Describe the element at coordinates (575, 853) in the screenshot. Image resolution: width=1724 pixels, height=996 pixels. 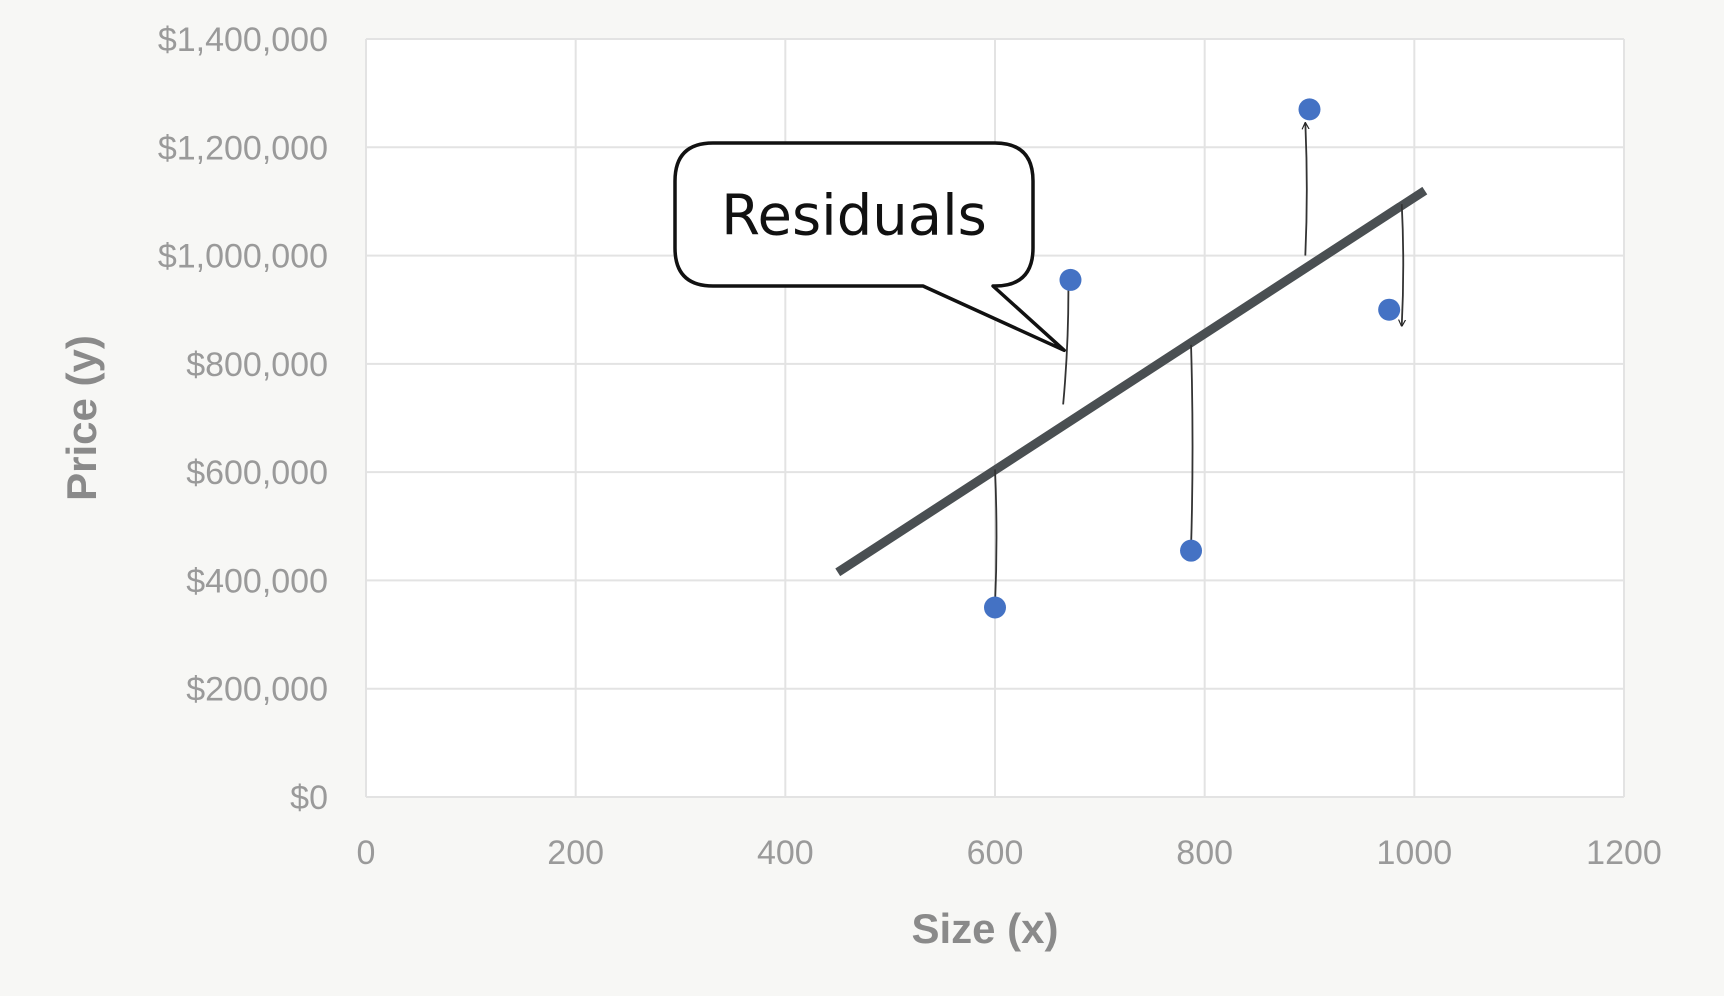
I see `x-tick-label: 200` at that location.